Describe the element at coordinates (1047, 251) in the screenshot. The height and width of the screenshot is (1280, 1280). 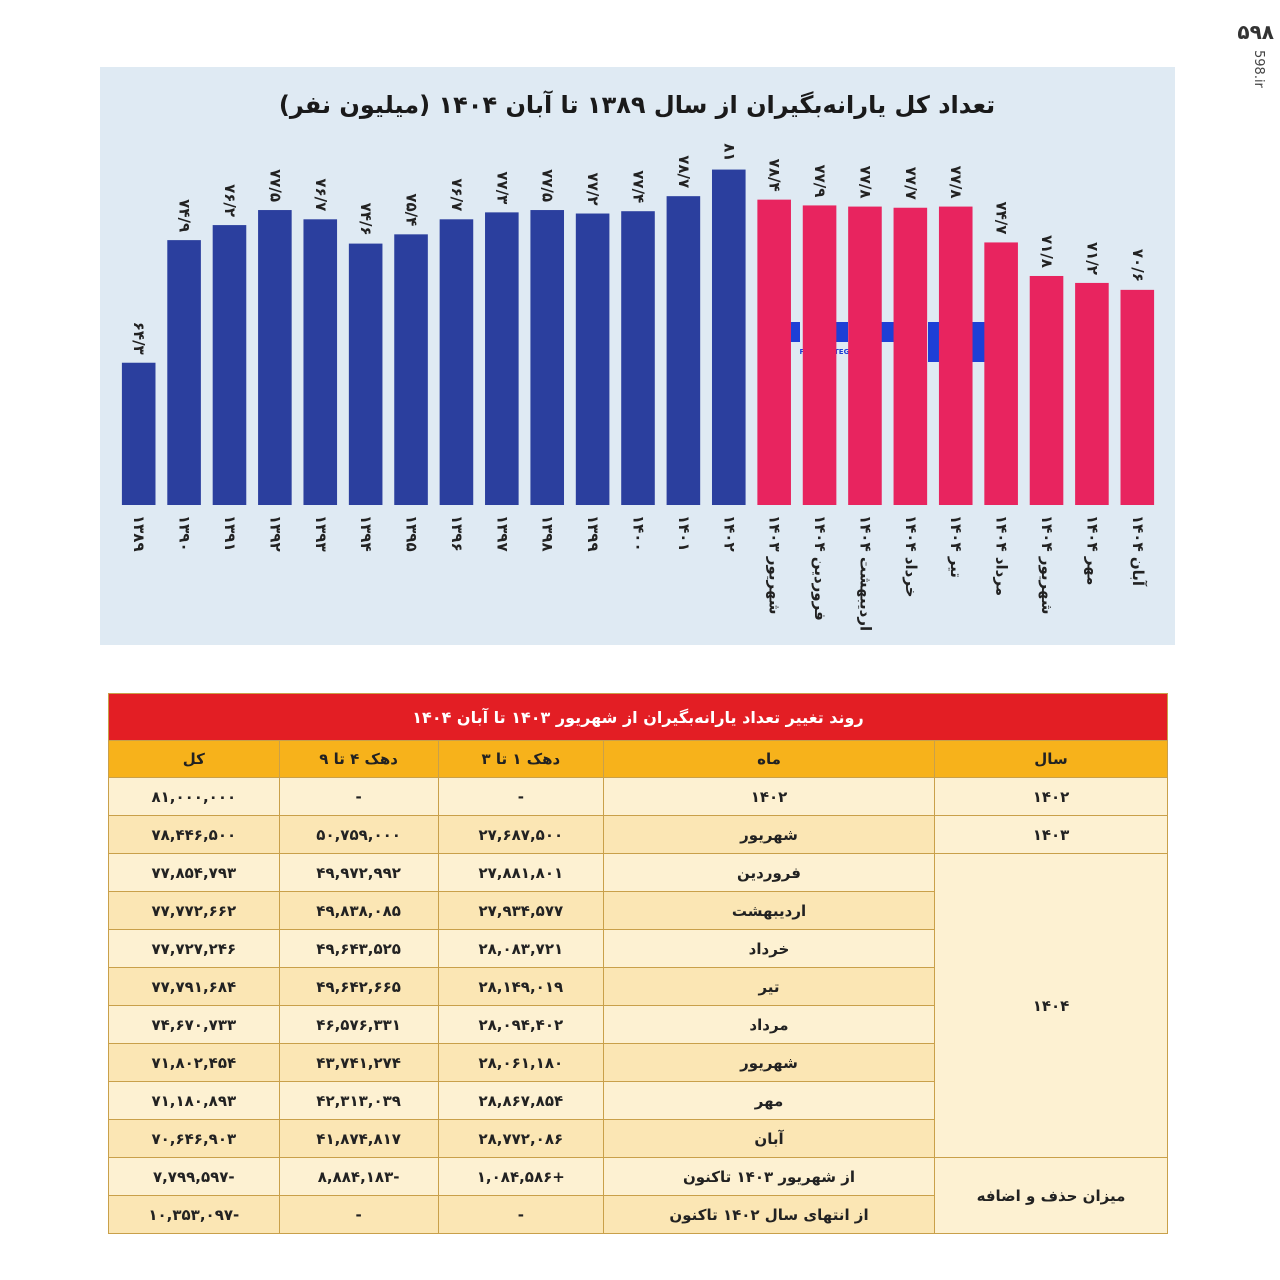
I see `value-label: ۷۱/۸` at that location.